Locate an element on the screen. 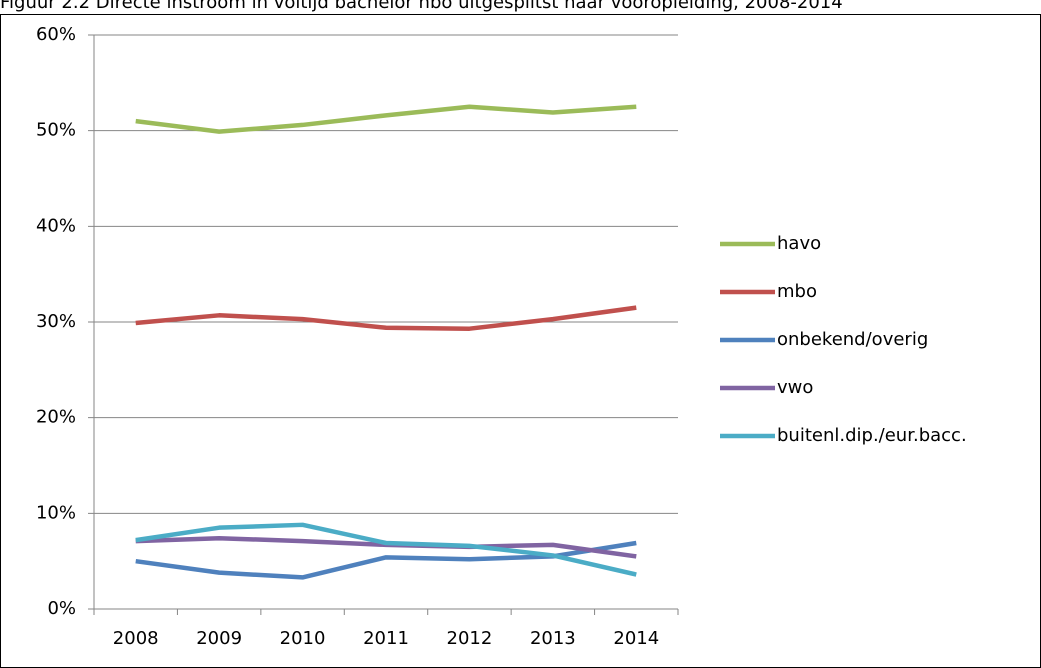 The width and height of the screenshot is (1041, 668). y-tick-label: 50% is located at coordinates (56, 130).